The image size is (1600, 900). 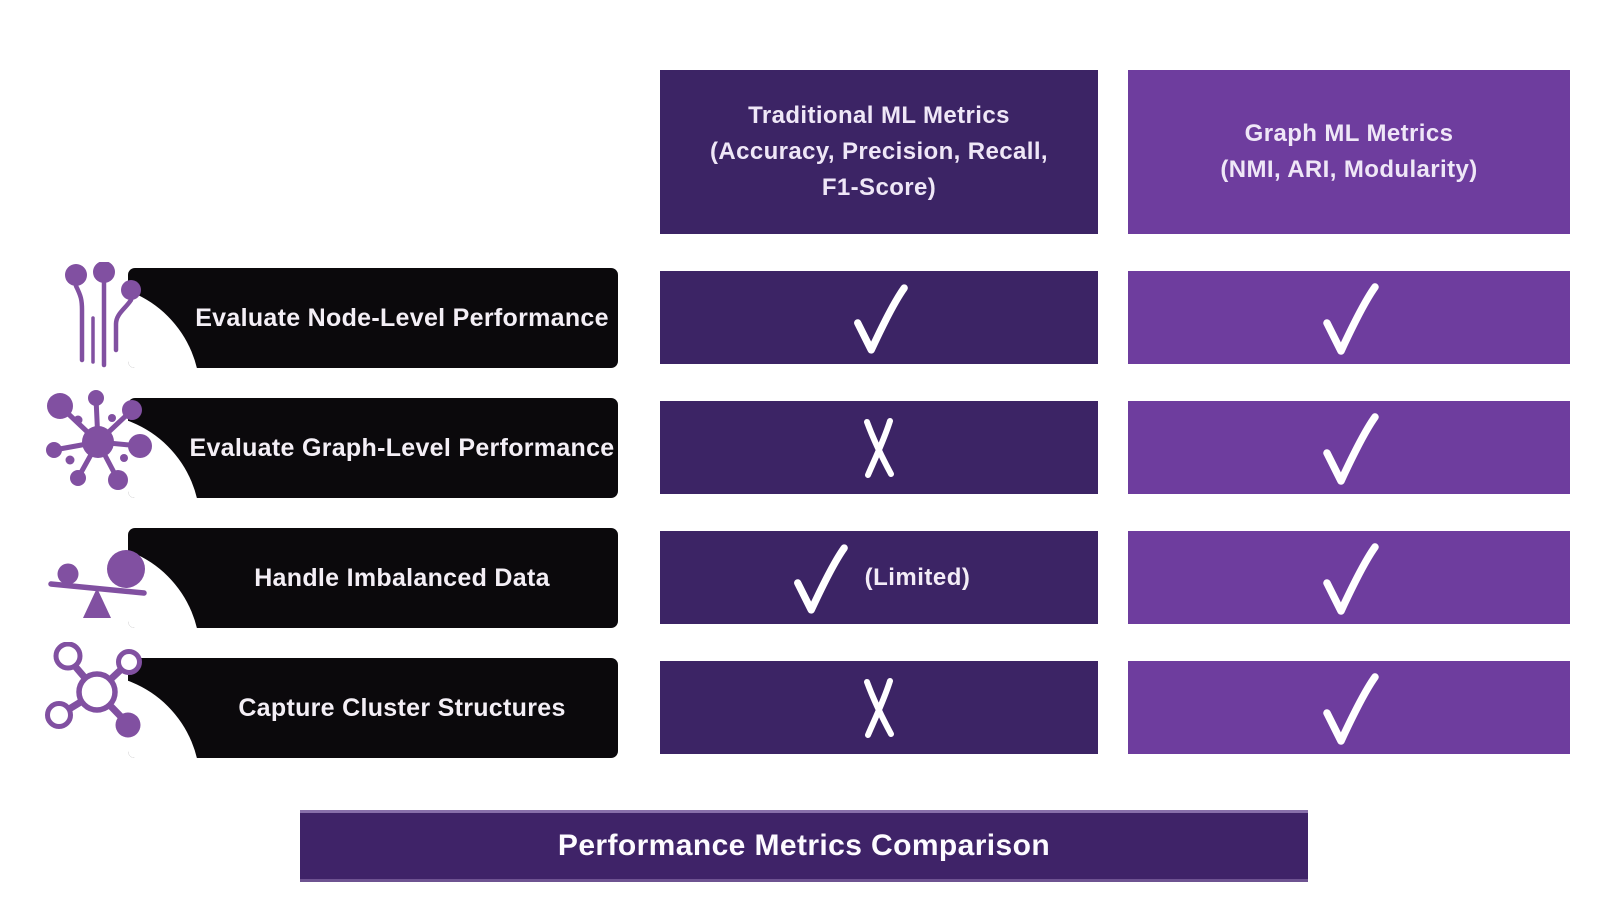 I want to click on cell-graph-level-graph, so click(x=1349, y=447).